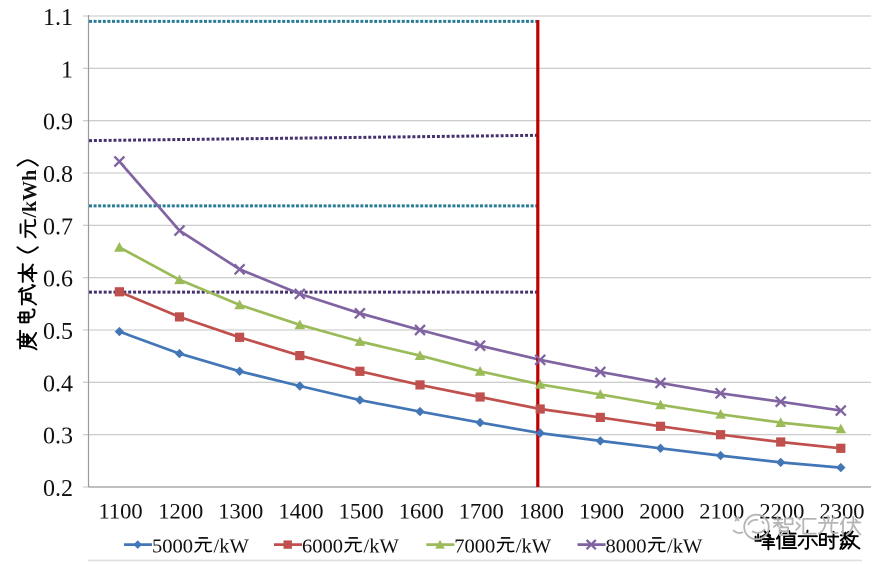 This screenshot has width=889, height=565. What do you see at coordinates (661, 511) in the screenshot?
I see `svg-text: 2000` at bounding box center [661, 511].